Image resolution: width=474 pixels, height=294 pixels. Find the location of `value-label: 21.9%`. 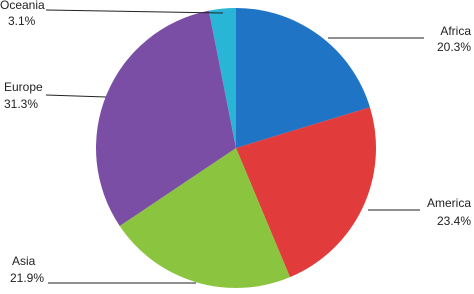

value-label: 21.9% is located at coordinates (27, 278).